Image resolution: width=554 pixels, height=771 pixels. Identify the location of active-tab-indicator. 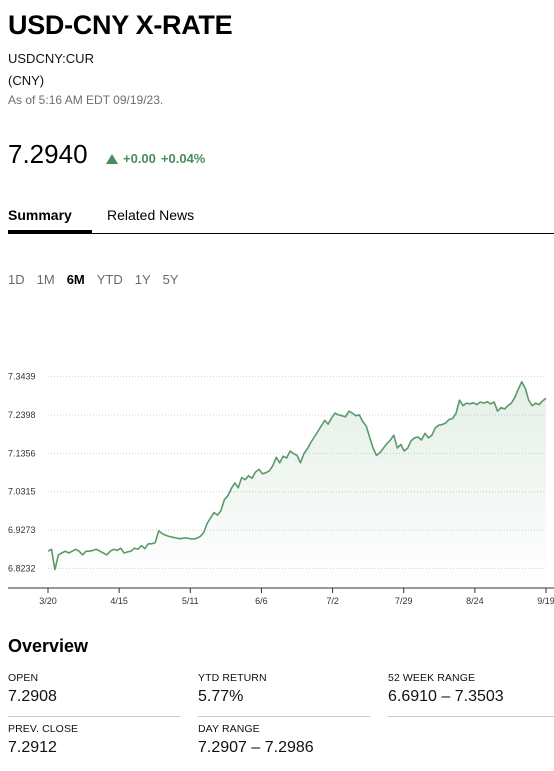
(50, 231).